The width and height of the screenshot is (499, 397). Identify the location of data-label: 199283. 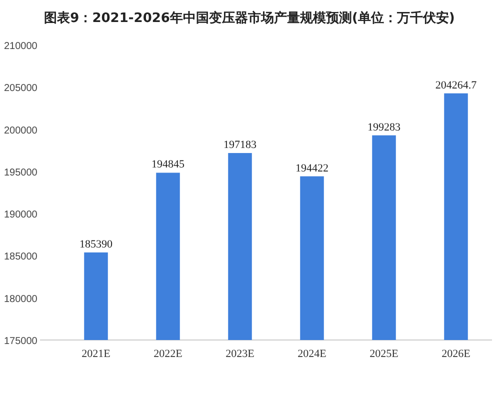
(384, 127).